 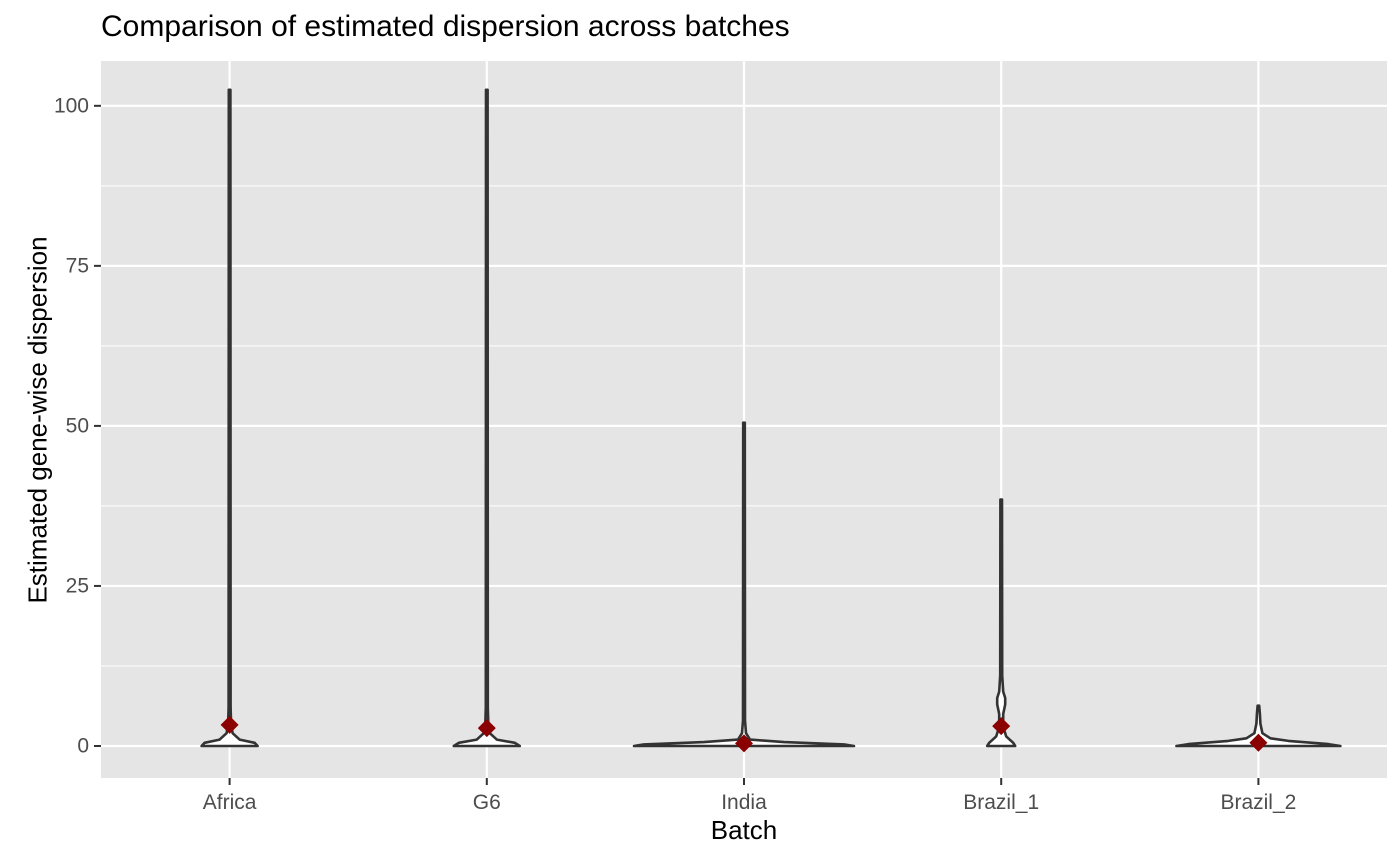 What do you see at coordinates (1001, 802) in the screenshot?
I see `x-tick-label: Brazil_1` at bounding box center [1001, 802].